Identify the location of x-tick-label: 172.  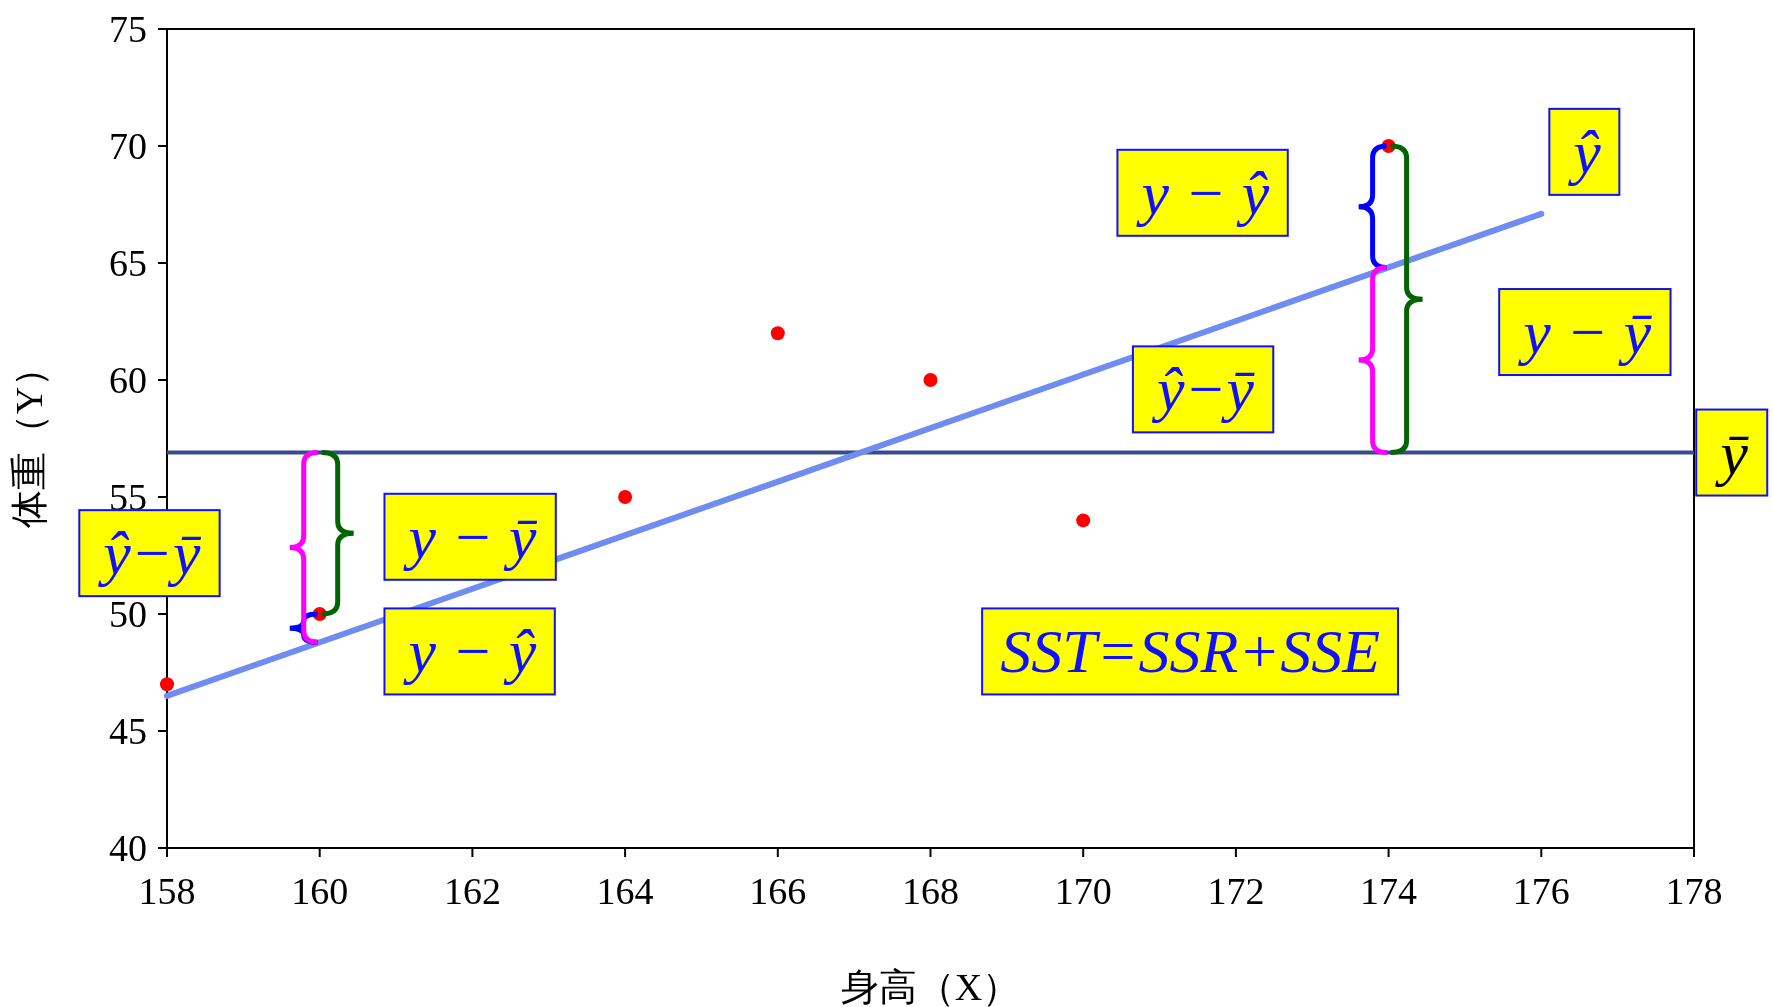
(1236, 891).